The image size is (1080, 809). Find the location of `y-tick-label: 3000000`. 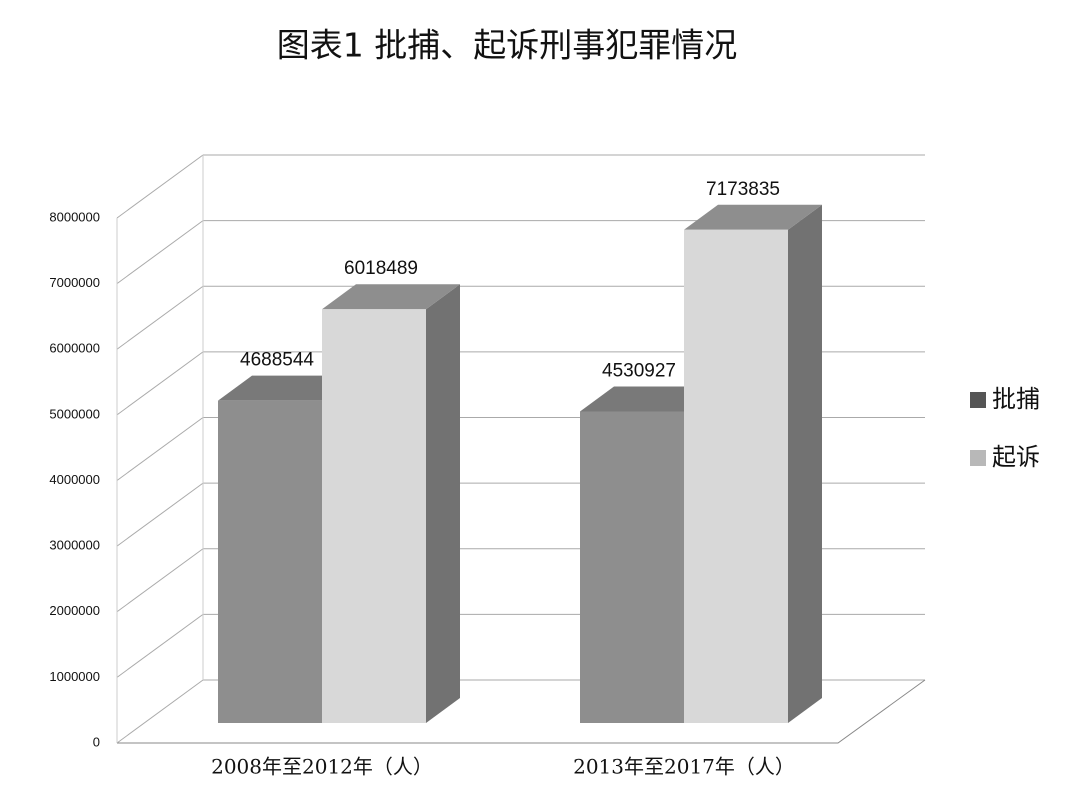

y-tick-label: 3000000 is located at coordinates (74, 545).